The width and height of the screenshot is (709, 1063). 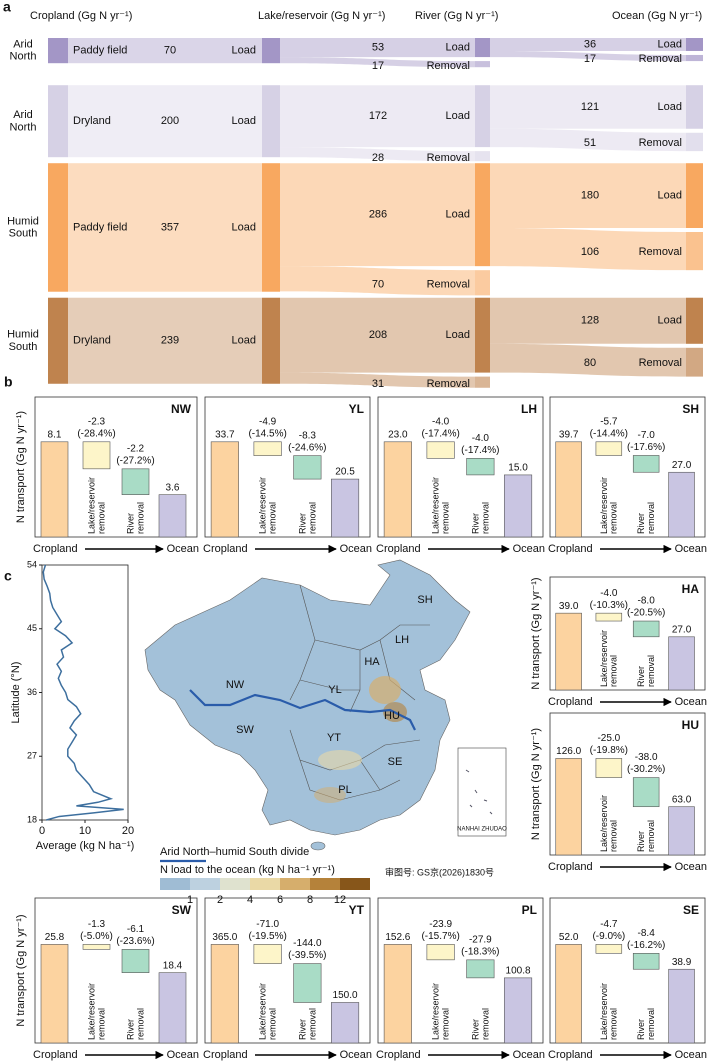 I want to click on region-label: LH, so click(x=402, y=640).